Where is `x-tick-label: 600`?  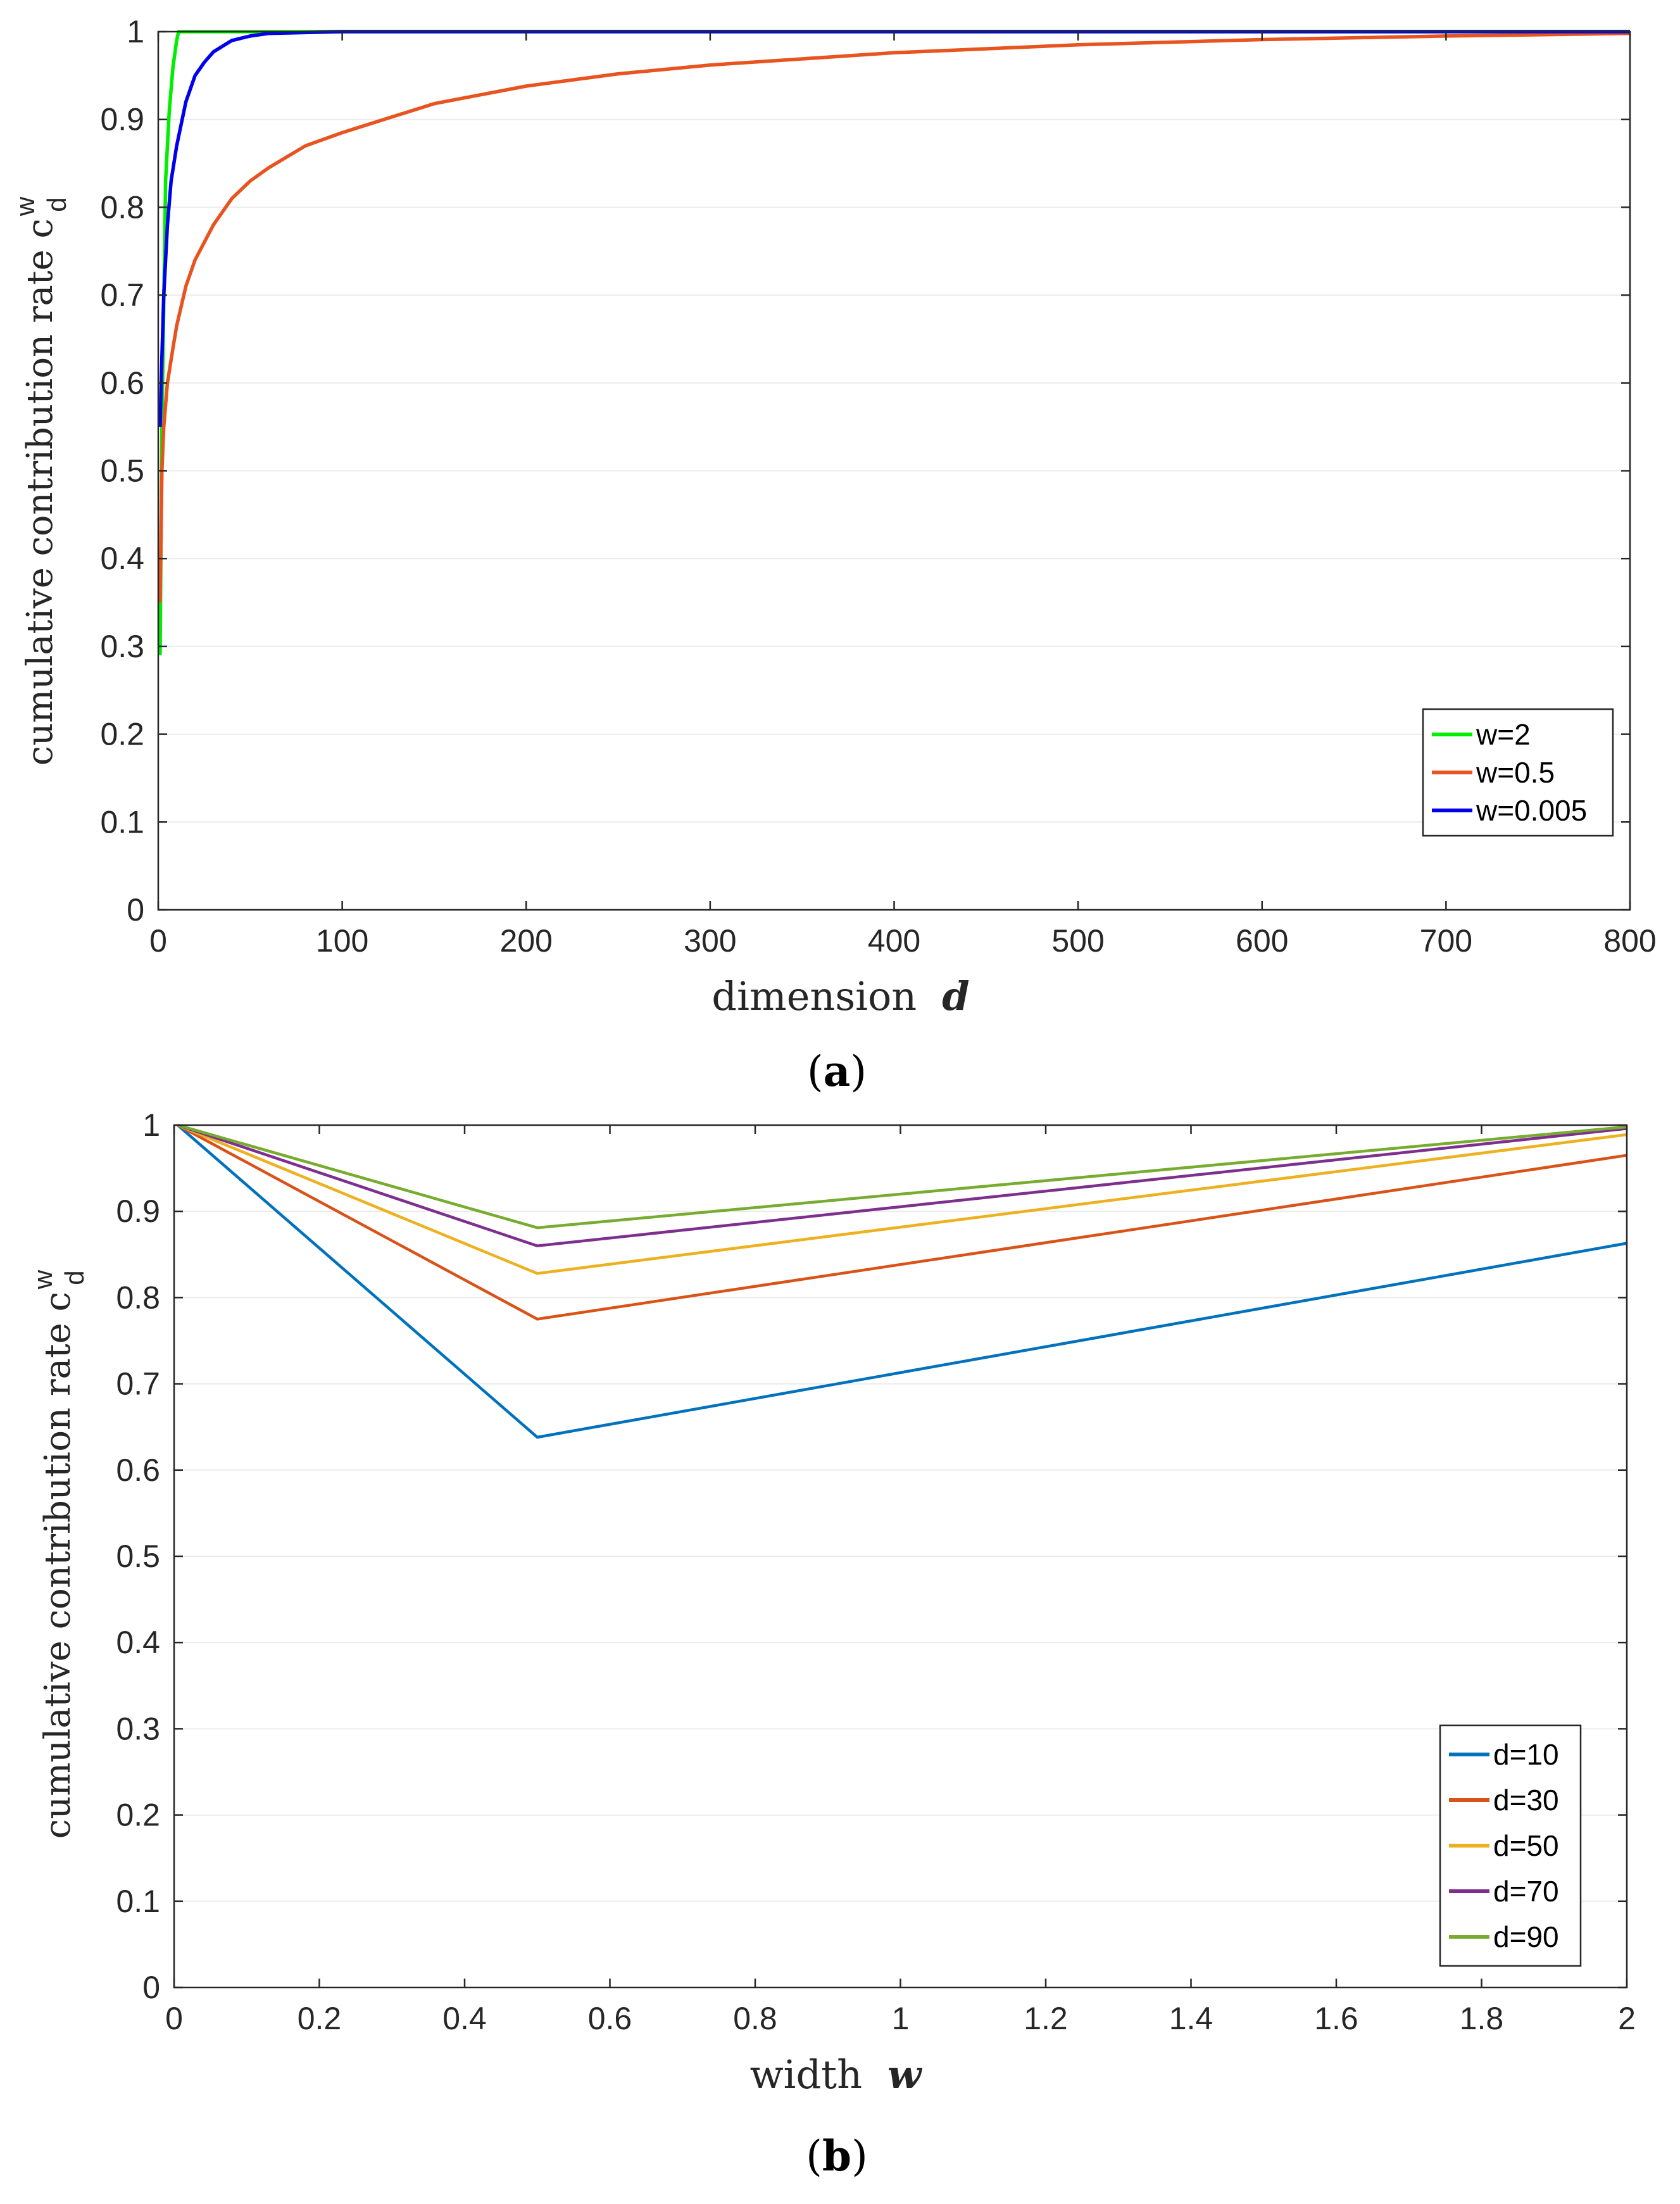 x-tick-label: 600 is located at coordinates (1262, 941).